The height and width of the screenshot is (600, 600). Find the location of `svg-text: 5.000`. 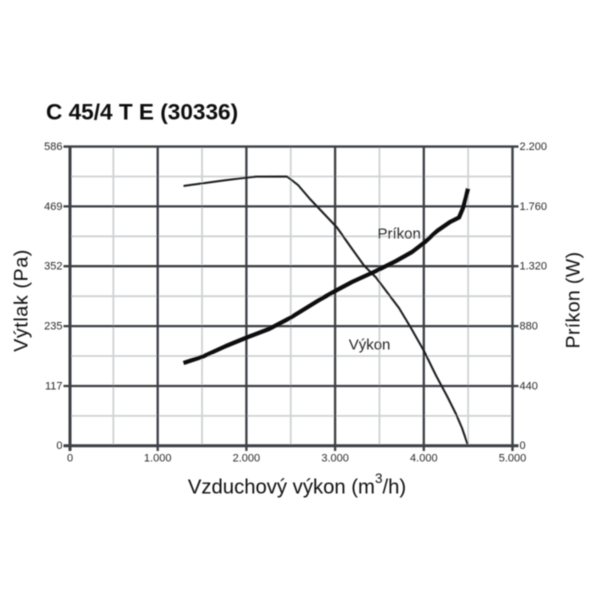

svg-text: 5.000 is located at coordinates (513, 458).